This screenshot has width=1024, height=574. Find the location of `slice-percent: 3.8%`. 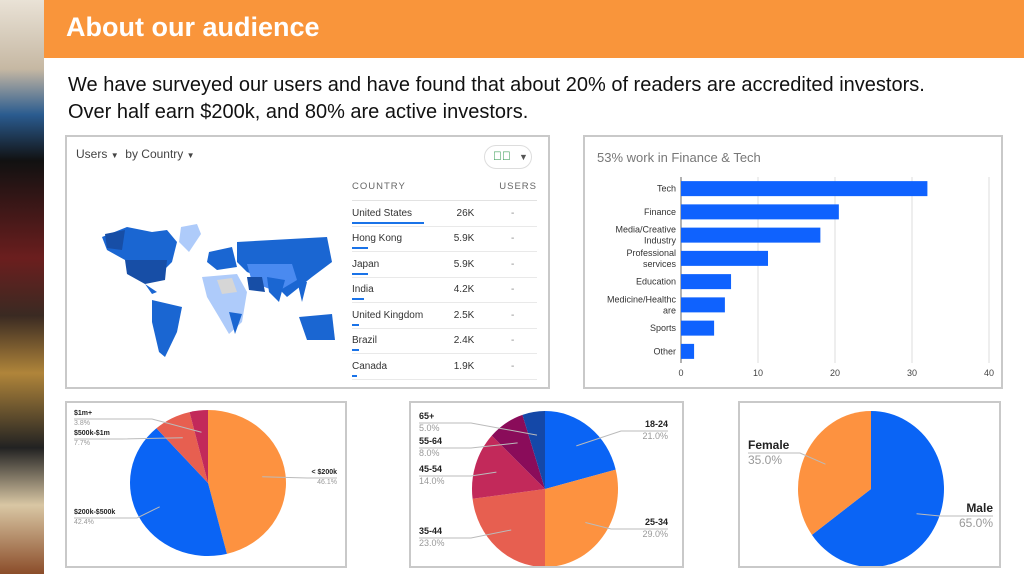

slice-percent: 3.8% is located at coordinates (82, 423).